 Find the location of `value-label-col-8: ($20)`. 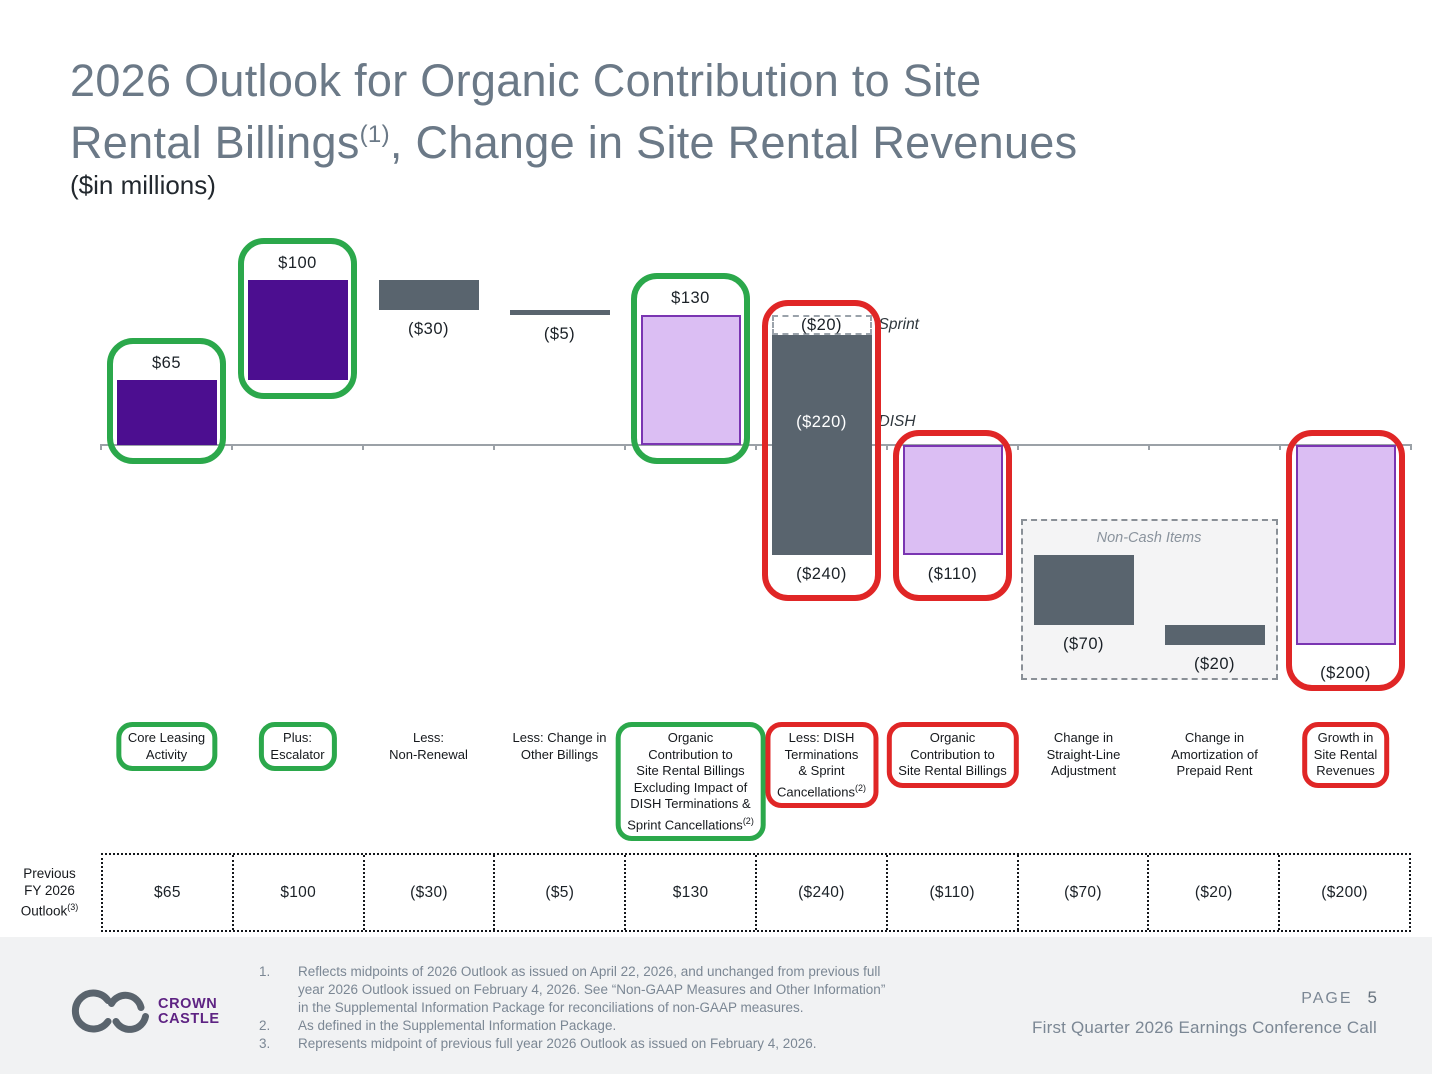

value-label-col-8: ($20) is located at coordinates (1214, 664).